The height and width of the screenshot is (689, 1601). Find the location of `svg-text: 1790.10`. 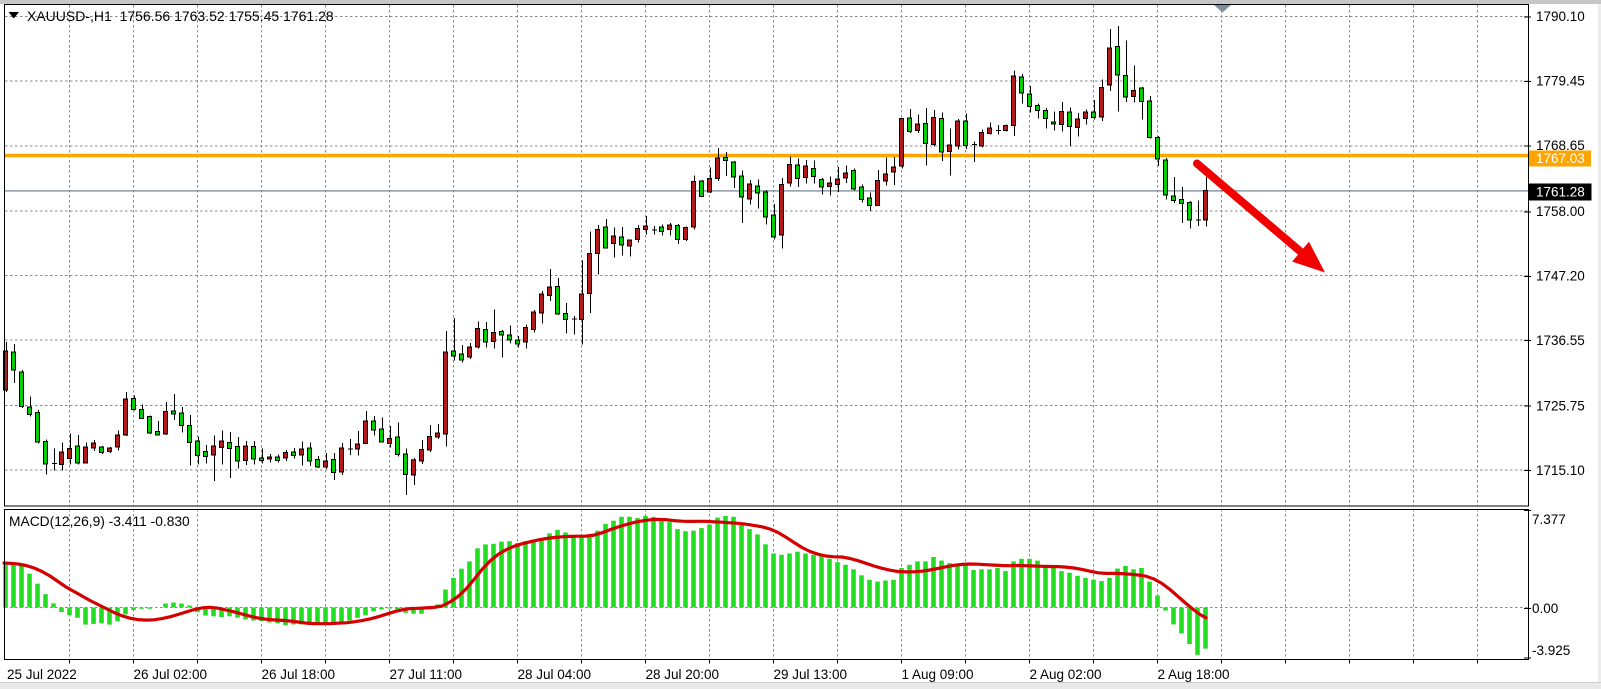

svg-text: 1790.10 is located at coordinates (1560, 16).